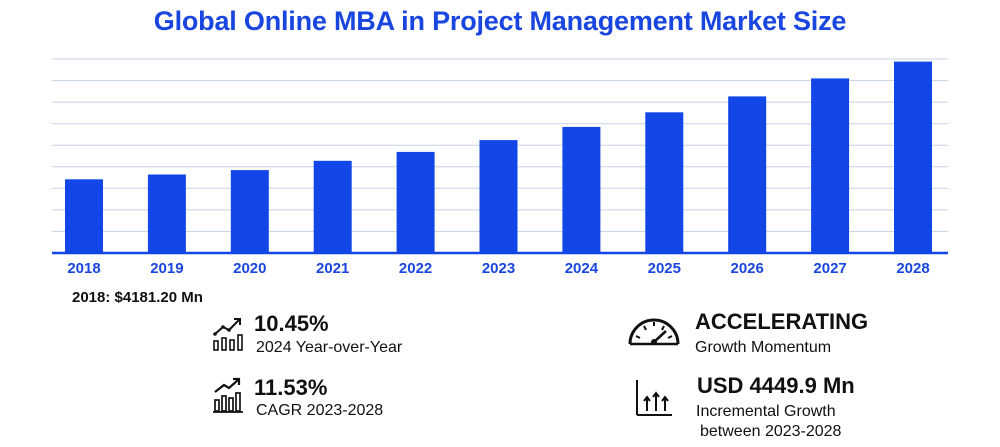  Describe the element at coordinates (581, 189) in the screenshot. I see `bar-2024` at that location.